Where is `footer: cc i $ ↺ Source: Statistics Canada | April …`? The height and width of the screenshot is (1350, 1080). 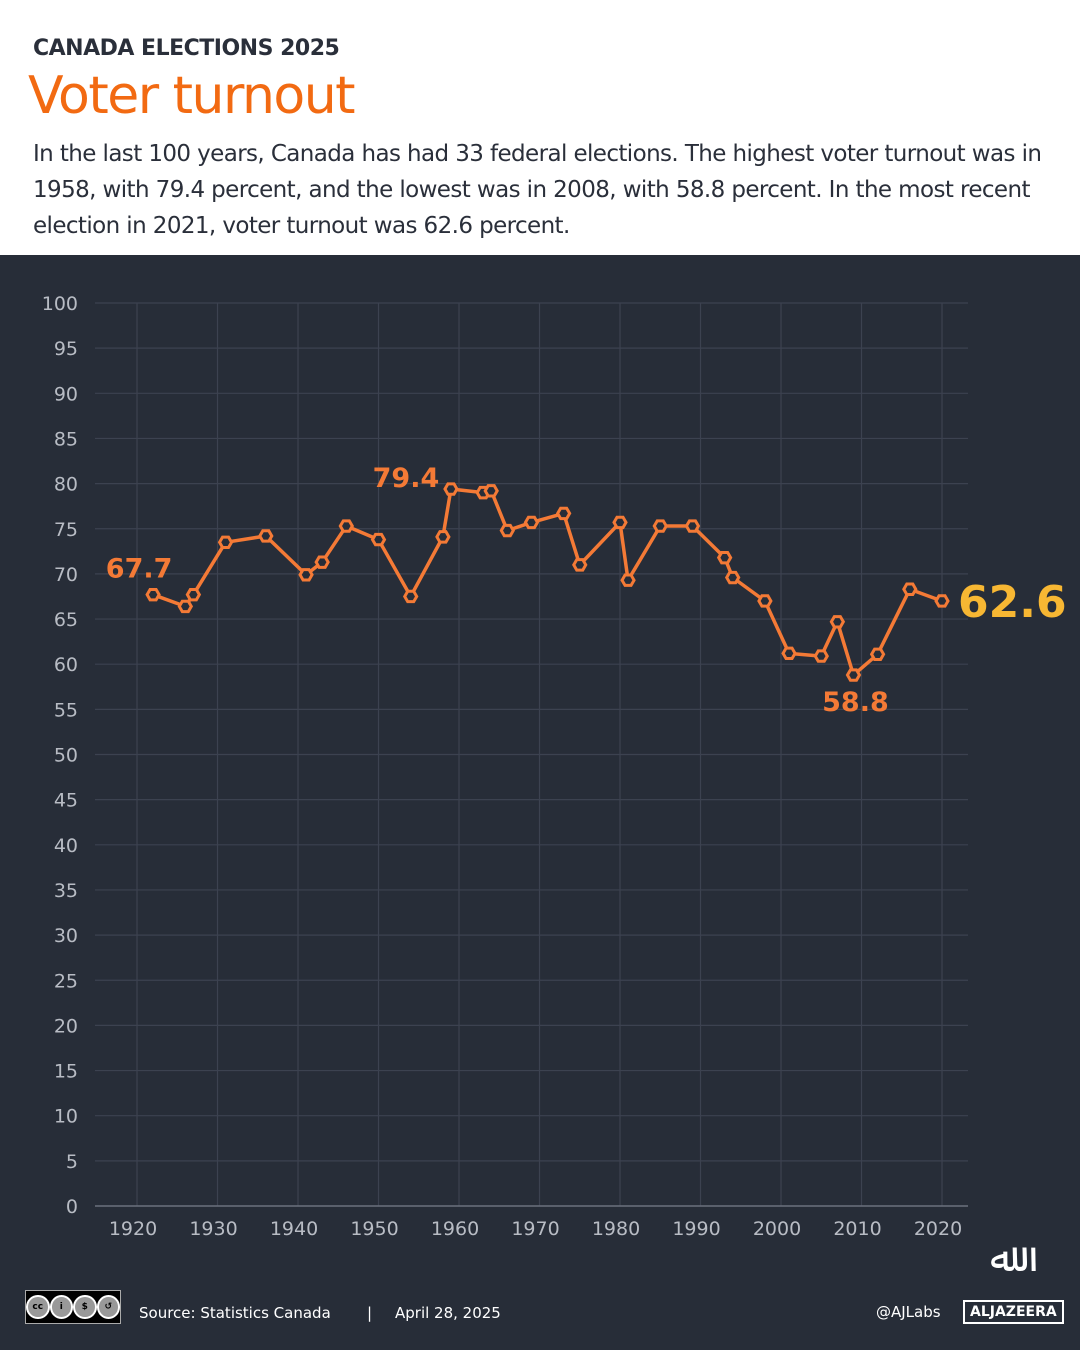 footer: cc i $ ↺ Source: Statistics Canada | April … is located at coordinates (540, 1282).